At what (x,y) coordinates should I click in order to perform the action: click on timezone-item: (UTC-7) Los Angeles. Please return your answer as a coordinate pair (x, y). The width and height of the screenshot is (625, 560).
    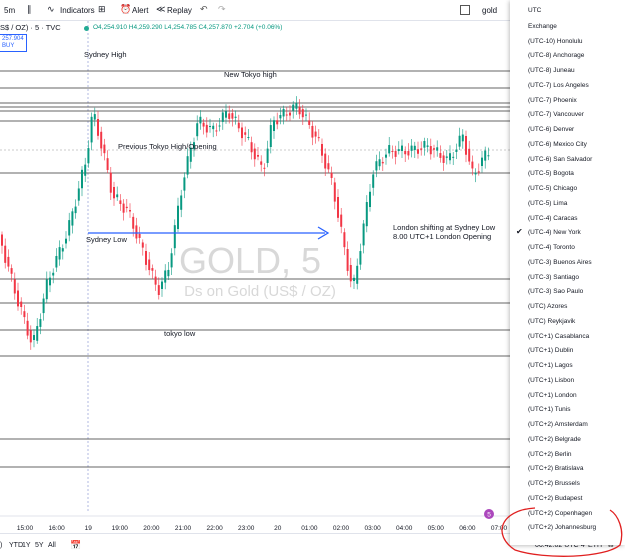
    Looking at the image, I should click on (558, 85).